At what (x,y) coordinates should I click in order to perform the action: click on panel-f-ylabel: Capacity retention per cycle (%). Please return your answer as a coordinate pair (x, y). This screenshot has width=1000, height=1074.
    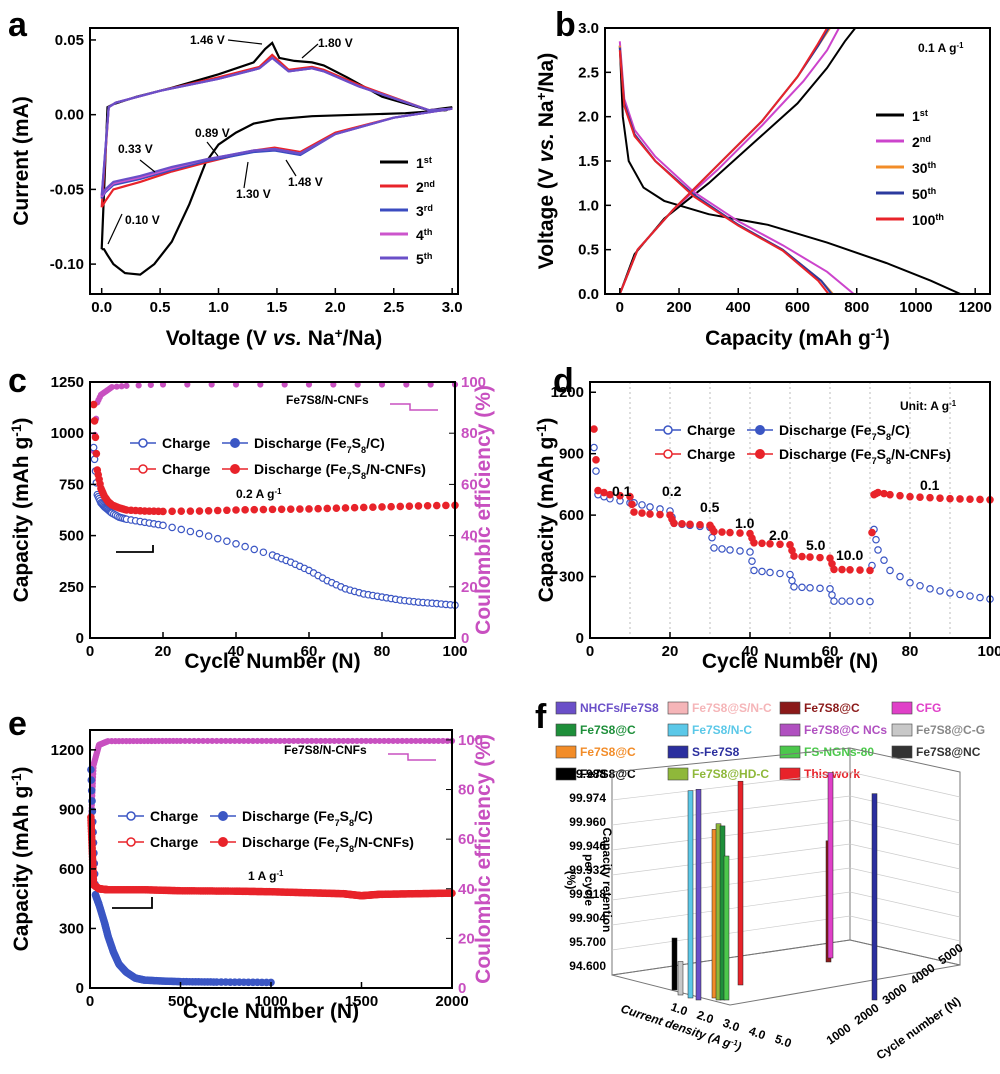
    Looking at the image, I should click on (589, 880).